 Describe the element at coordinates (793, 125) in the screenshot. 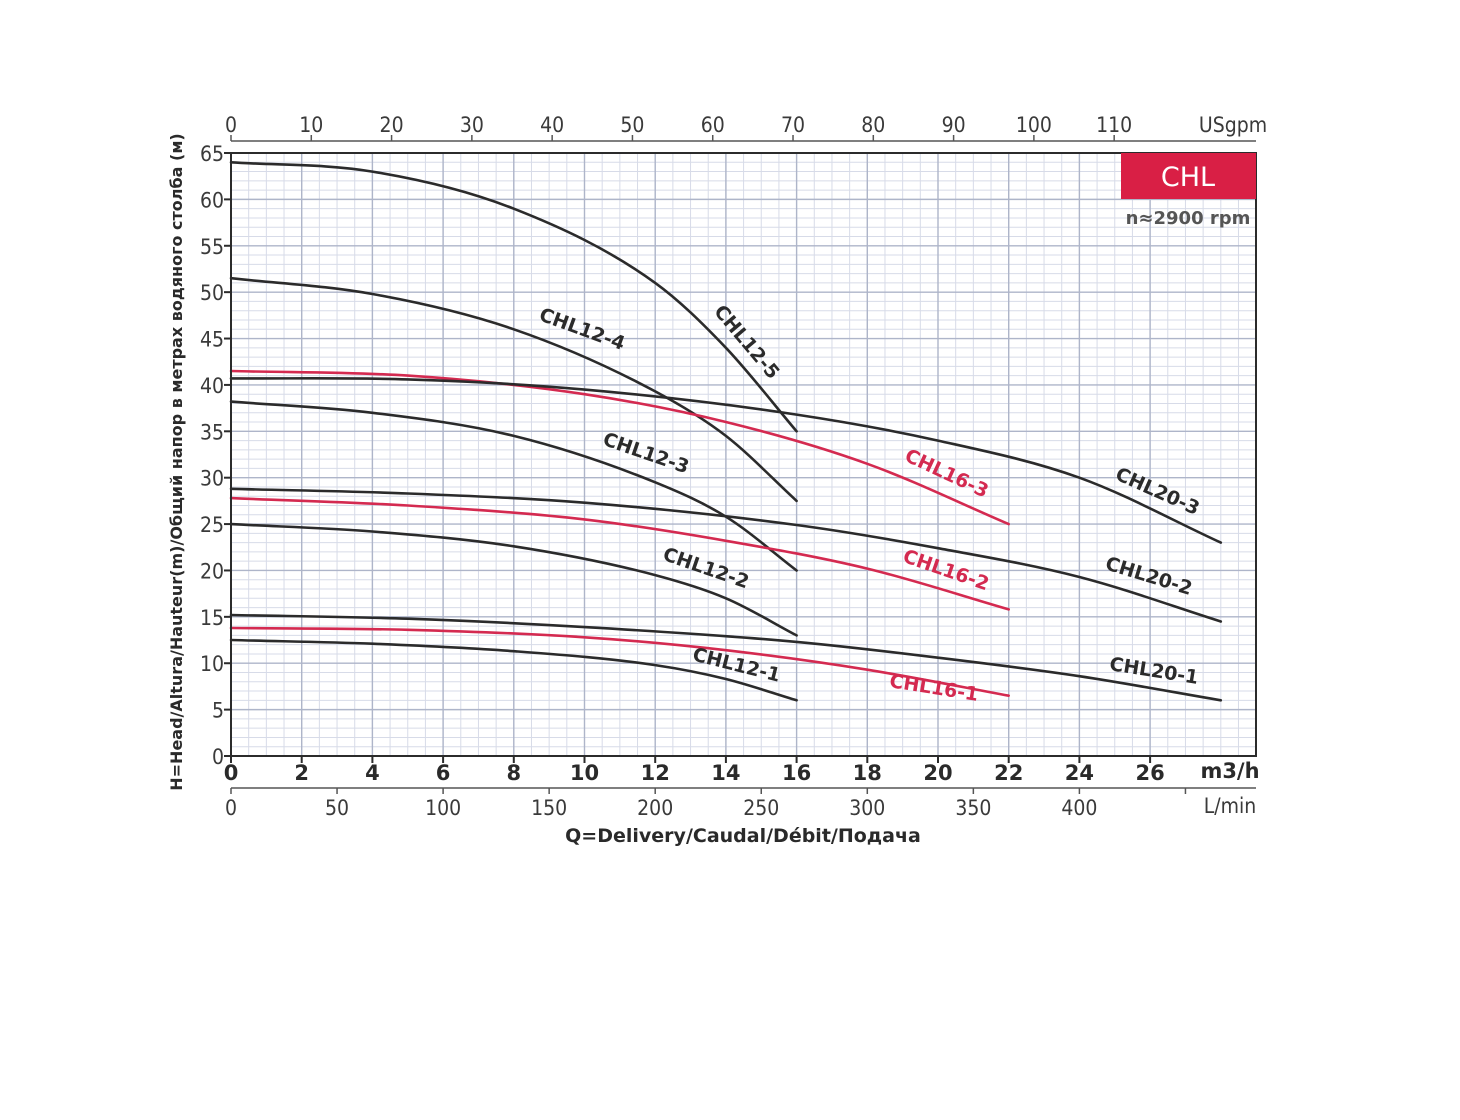

I see `top-axis-tick-label: 70` at that location.